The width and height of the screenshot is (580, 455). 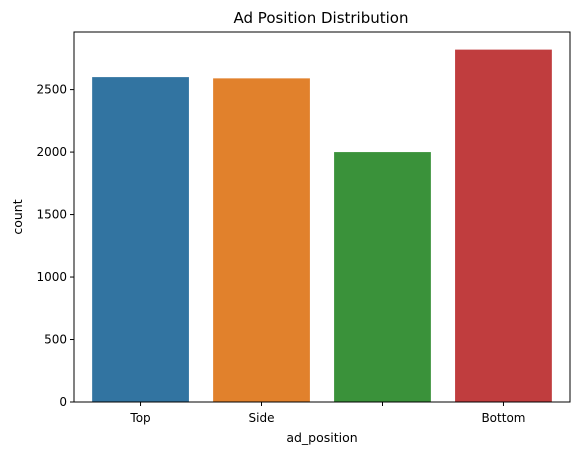 What do you see at coordinates (140, 240) in the screenshot?
I see `bar-top` at bounding box center [140, 240].